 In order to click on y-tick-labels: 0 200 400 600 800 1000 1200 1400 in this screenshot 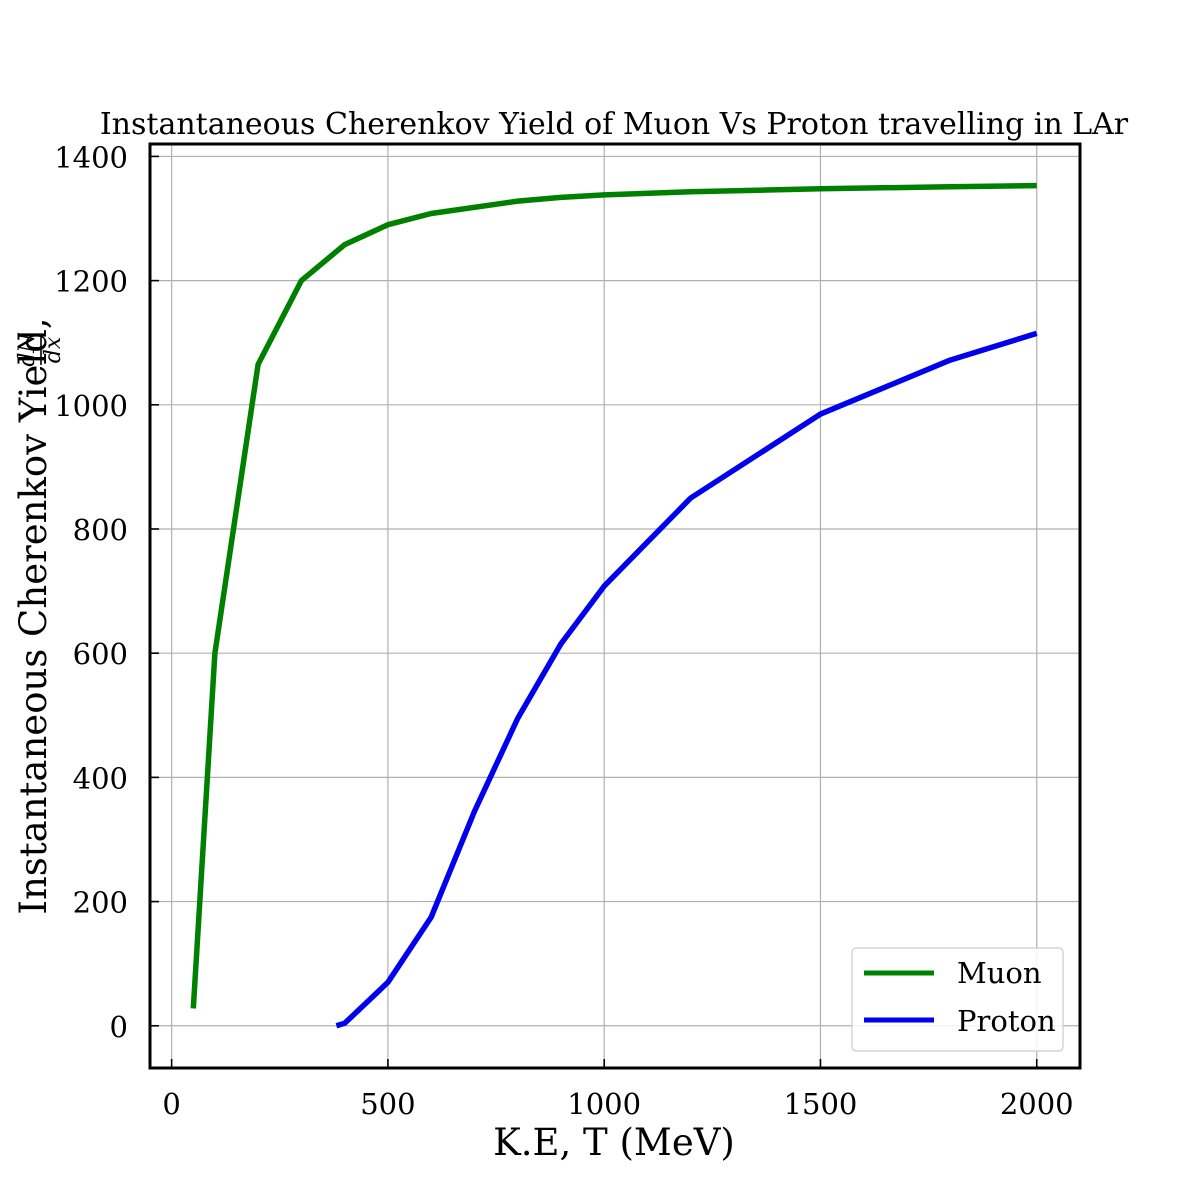, I will do `click(91, 591)`.